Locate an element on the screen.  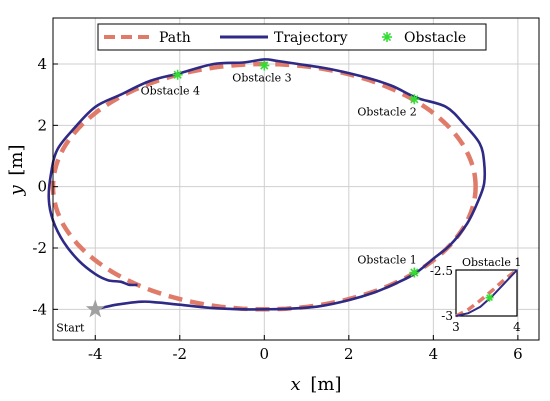
inset-lines is located at coordinates (487, 293).